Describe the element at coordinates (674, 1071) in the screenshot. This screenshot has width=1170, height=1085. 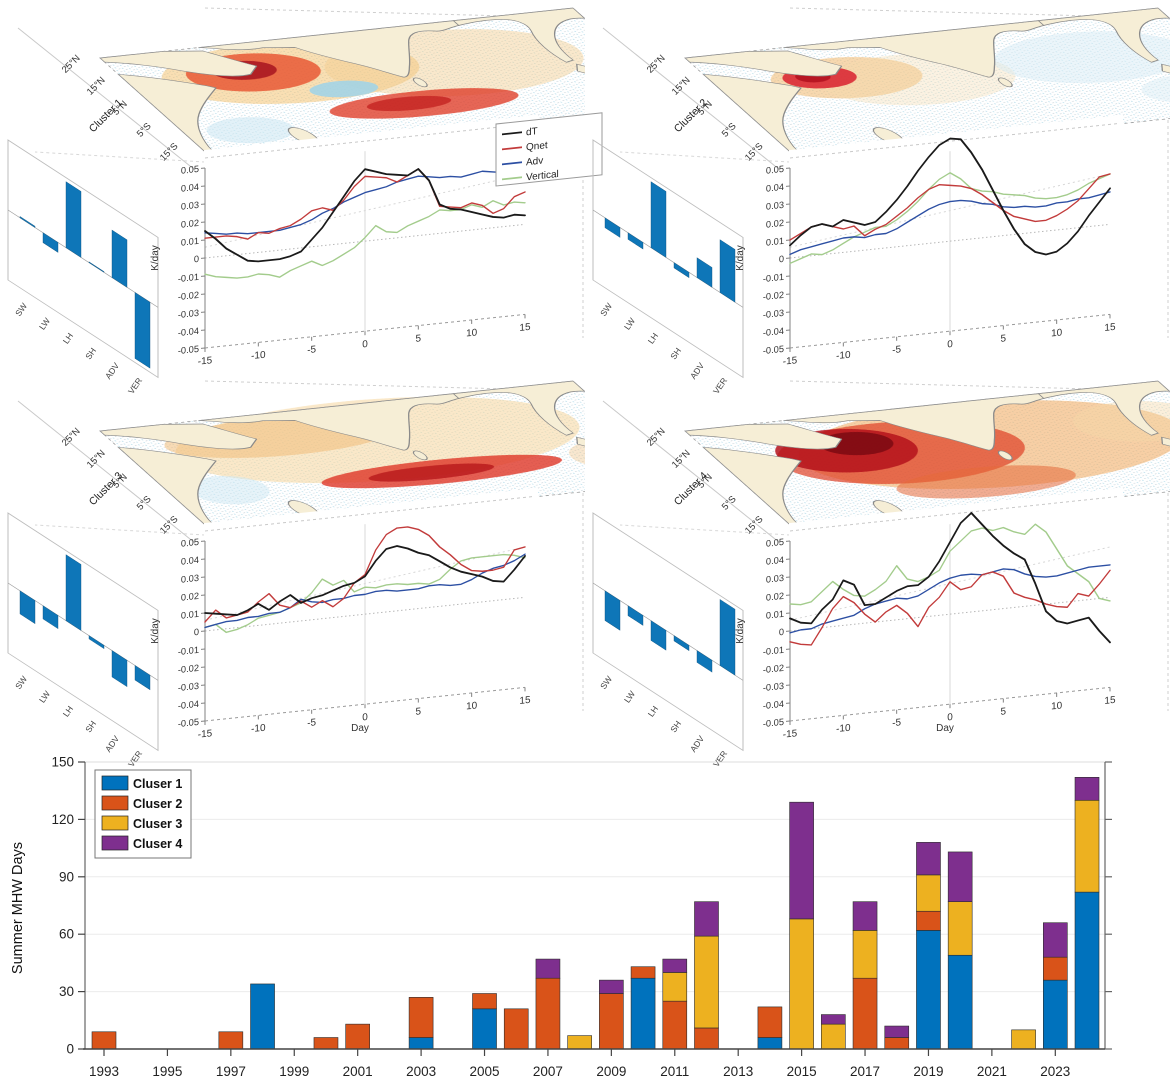
I see `svg-text: 2011` at that location.